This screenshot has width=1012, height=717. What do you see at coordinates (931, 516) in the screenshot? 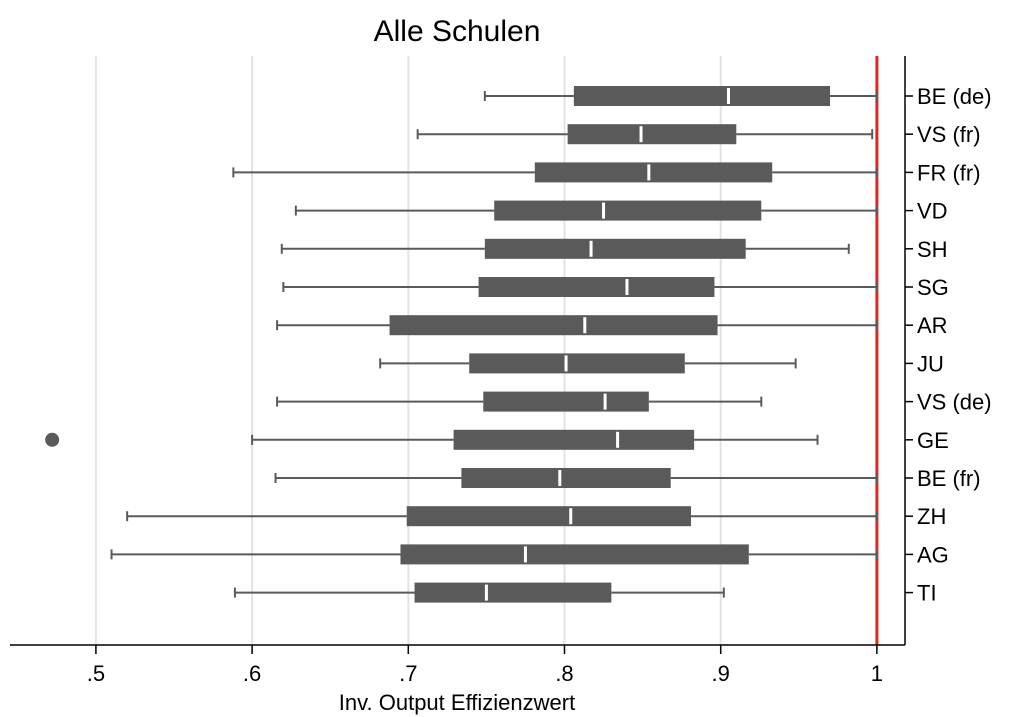
I see `category-label: ZH` at bounding box center [931, 516].